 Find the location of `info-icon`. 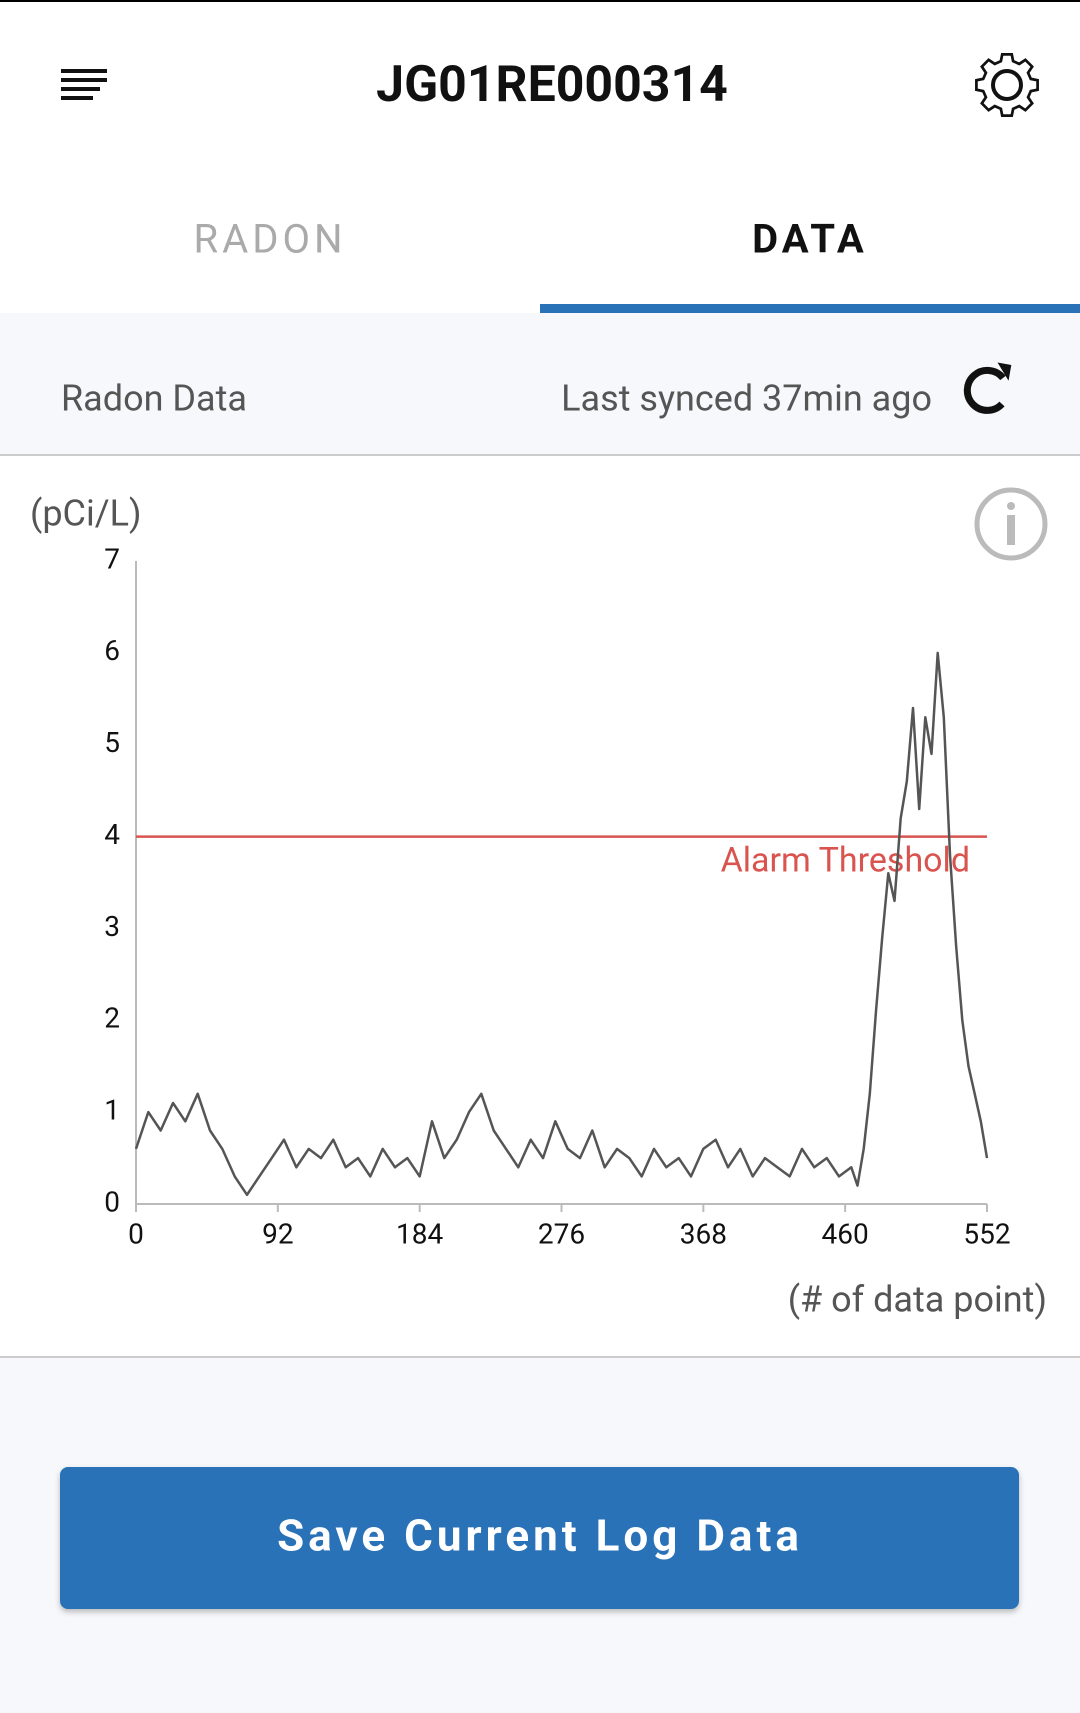

info-icon is located at coordinates (1011, 524).